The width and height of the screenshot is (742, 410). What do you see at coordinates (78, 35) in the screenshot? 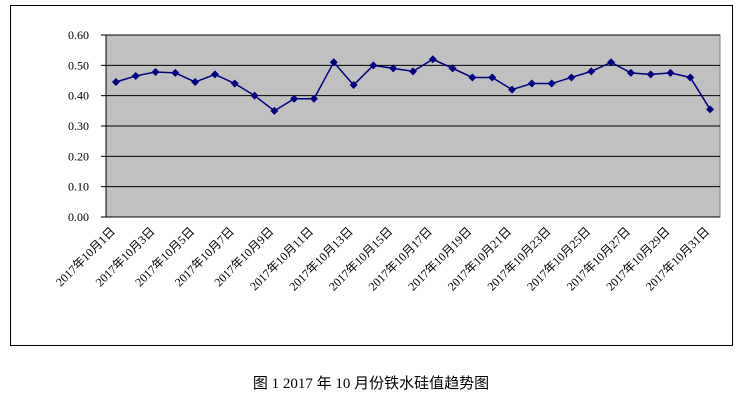
I see `y-tick-label: 0.60` at bounding box center [78, 35].